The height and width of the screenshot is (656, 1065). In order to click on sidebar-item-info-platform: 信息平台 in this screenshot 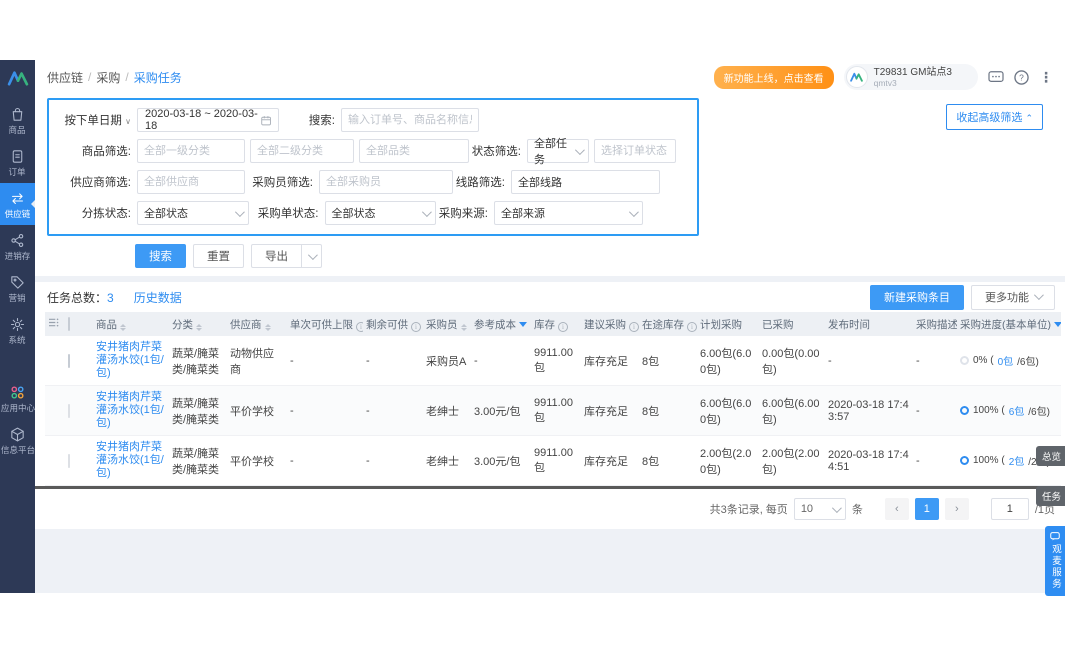, I will do `click(17, 440)`.